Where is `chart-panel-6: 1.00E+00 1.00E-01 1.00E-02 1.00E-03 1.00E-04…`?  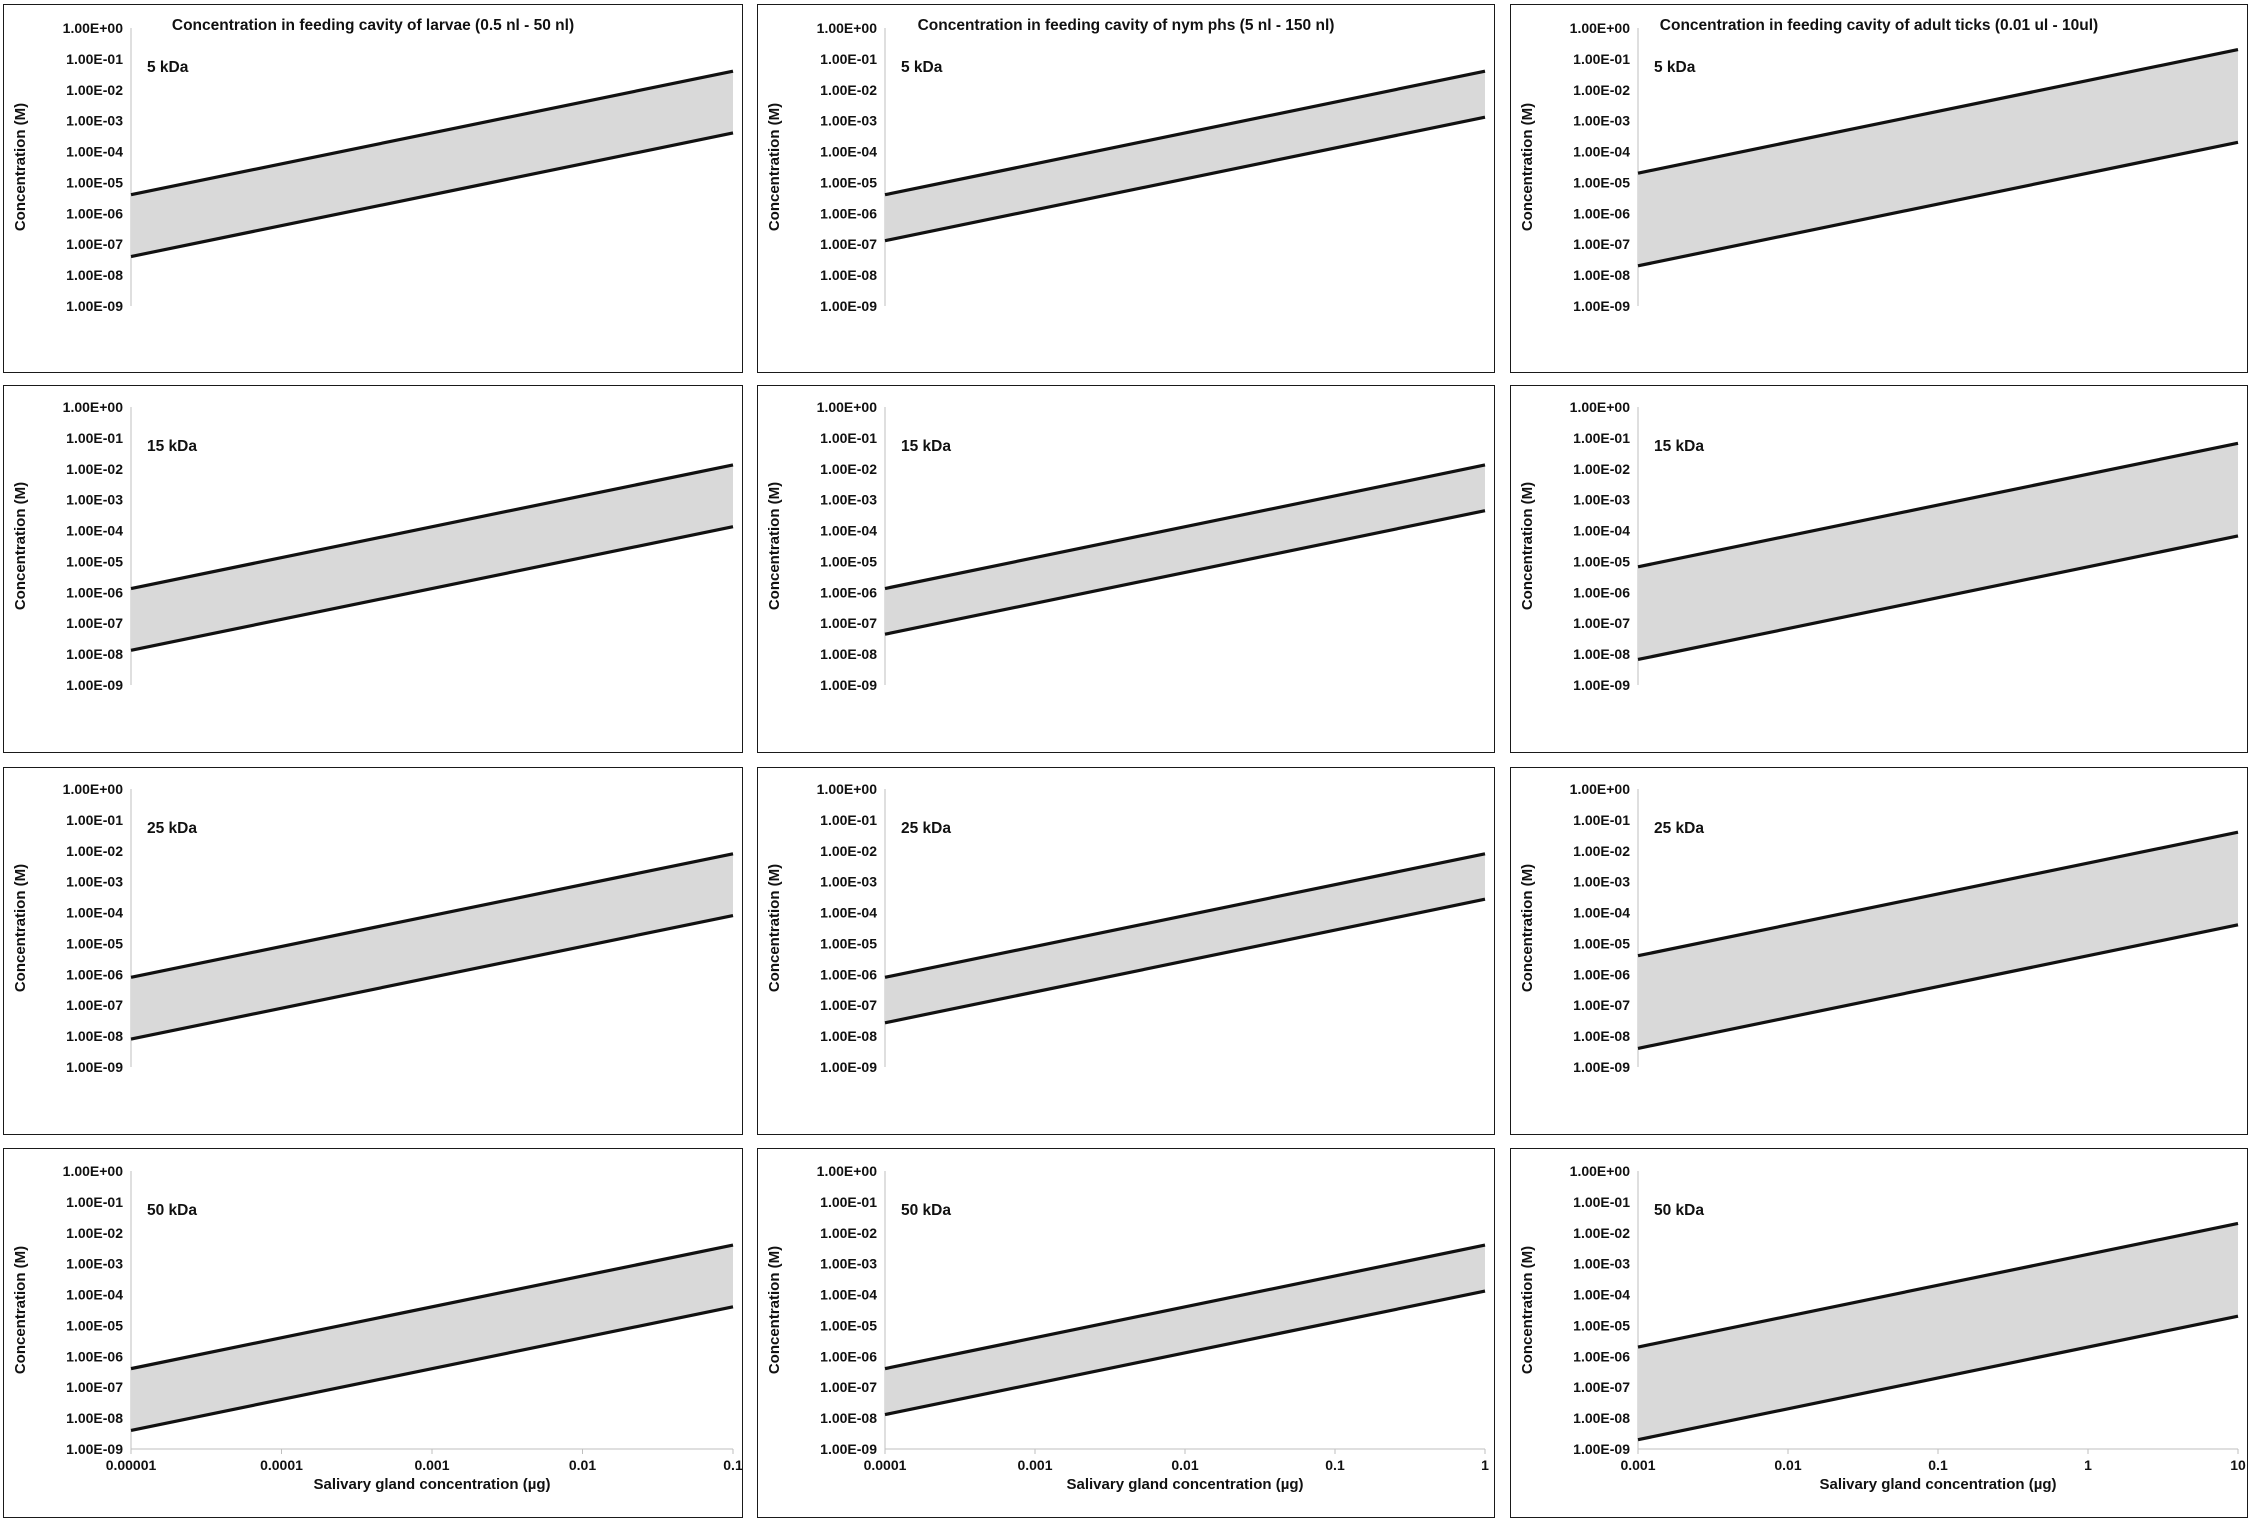 chart-panel-6: 1.00E+00 1.00E-01 1.00E-02 1.00E-03 1.00E-04… is located at coordinates (373, 951).